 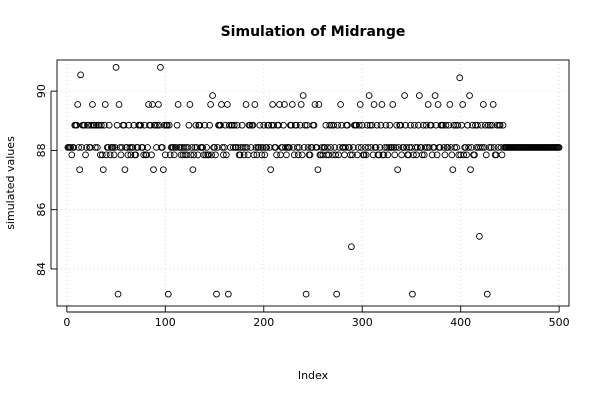 I want to click on y-tick-label: 90, so click(x=41, y=91).